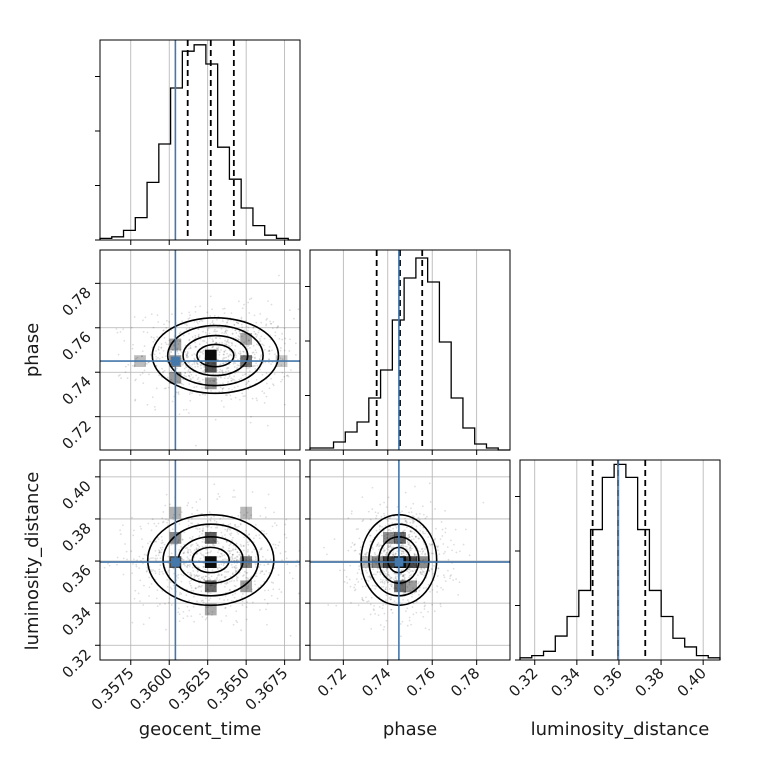 The image size is (760, 760). I want to click on panel-content, so click(204, 560).